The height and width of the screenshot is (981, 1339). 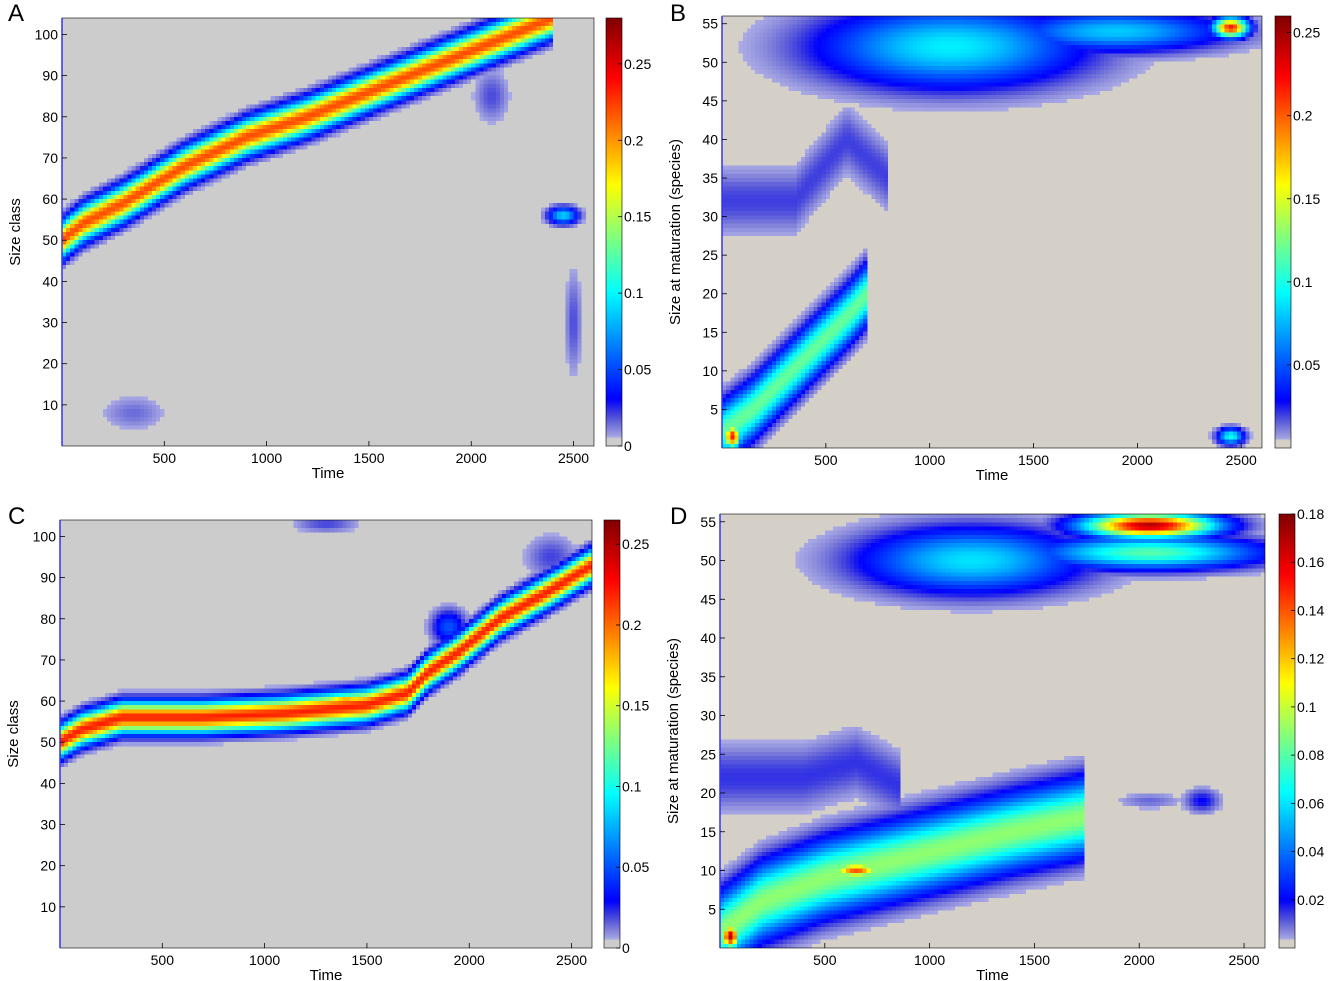 I want to click on colorbar-tick-label: 0.18, so click(x=1310, y=514).